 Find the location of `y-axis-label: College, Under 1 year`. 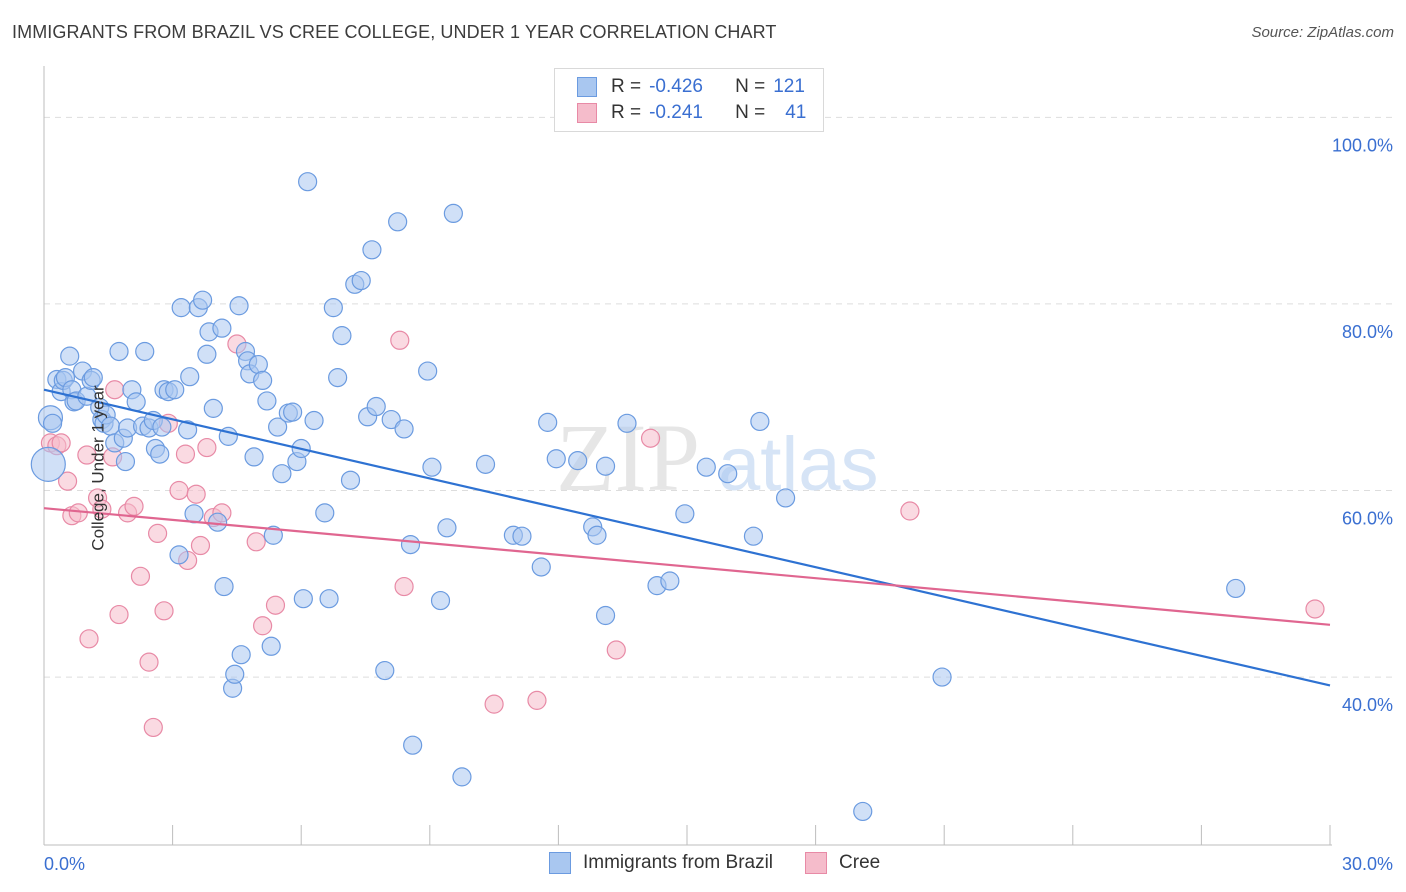

y-axis-label: College, Under 1 year is located at coordinates (98, 468).